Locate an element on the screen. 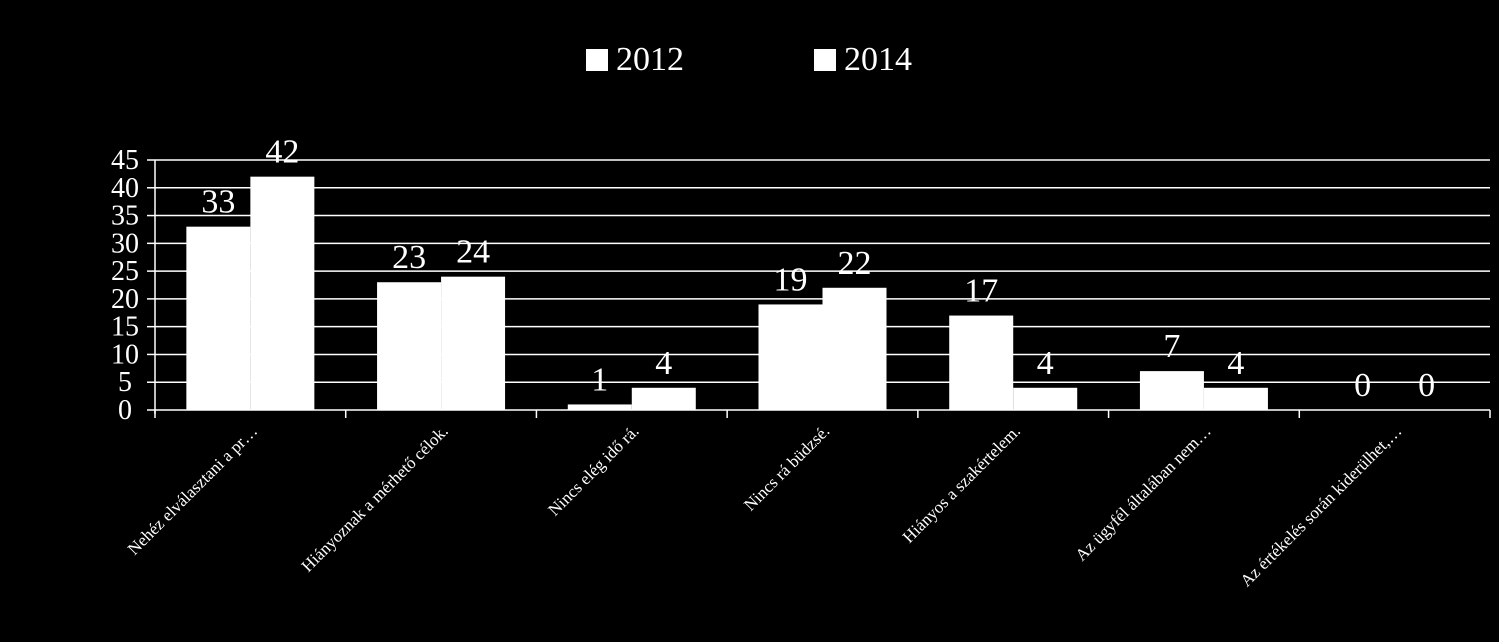 This screenshot has height=642, width=1499. category-label-4: Hiányos a szakértelem. is located at coordinates (961, 483).